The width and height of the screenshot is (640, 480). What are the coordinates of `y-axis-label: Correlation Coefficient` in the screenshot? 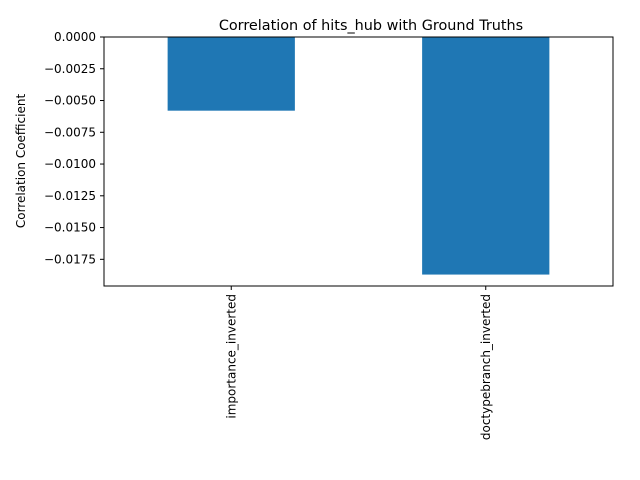 It's located at (21, 161).